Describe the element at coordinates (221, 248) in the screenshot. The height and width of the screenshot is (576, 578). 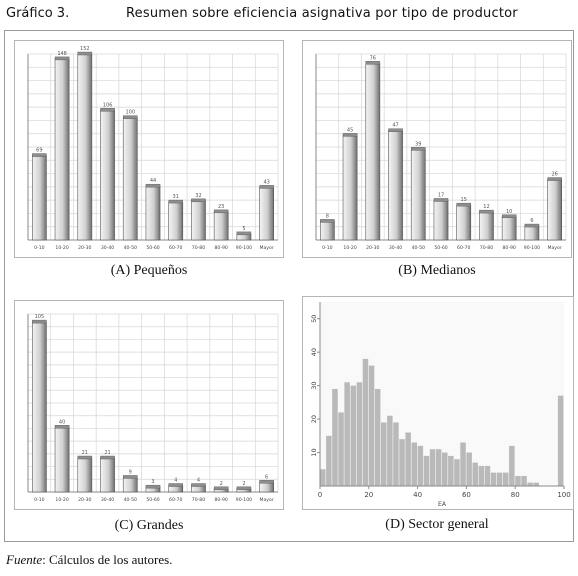
I see `x-tick-label: 80-90` at that location.